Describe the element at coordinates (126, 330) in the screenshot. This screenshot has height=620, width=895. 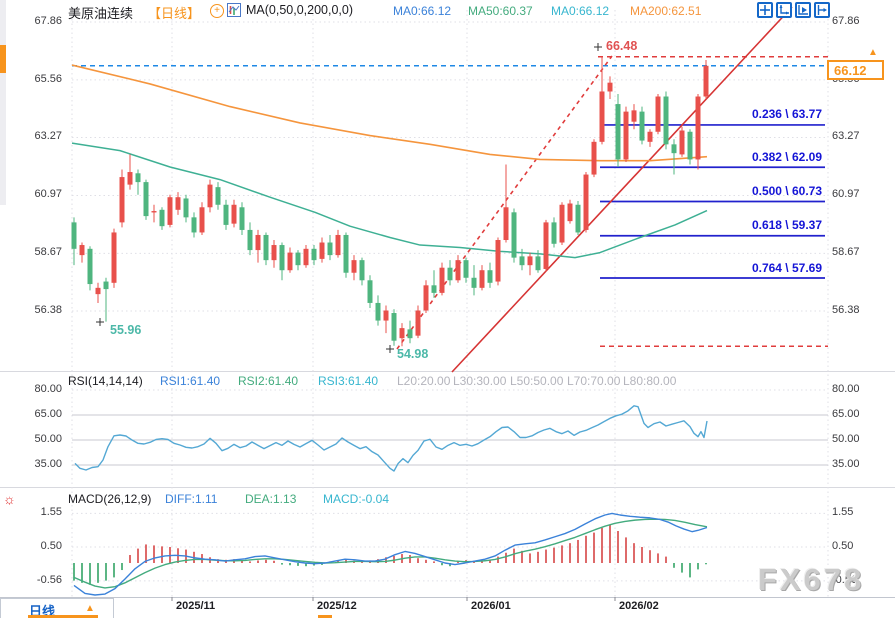
I see `low-price-label-1: 55.96` at that location.